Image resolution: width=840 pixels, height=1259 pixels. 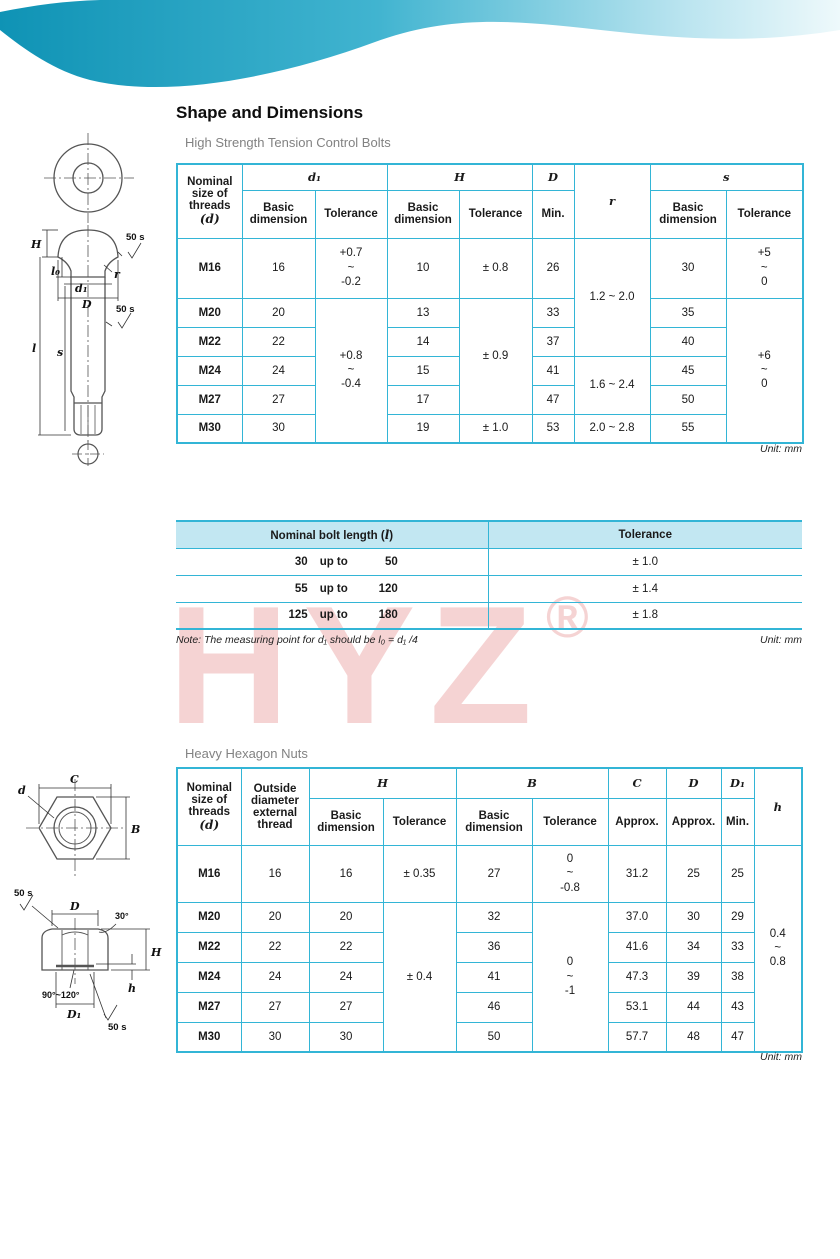 What do you see at coordinates (737, 821) in the screenshot?
I see `header-D1-min: Min.` at bounding box center [737, 821].